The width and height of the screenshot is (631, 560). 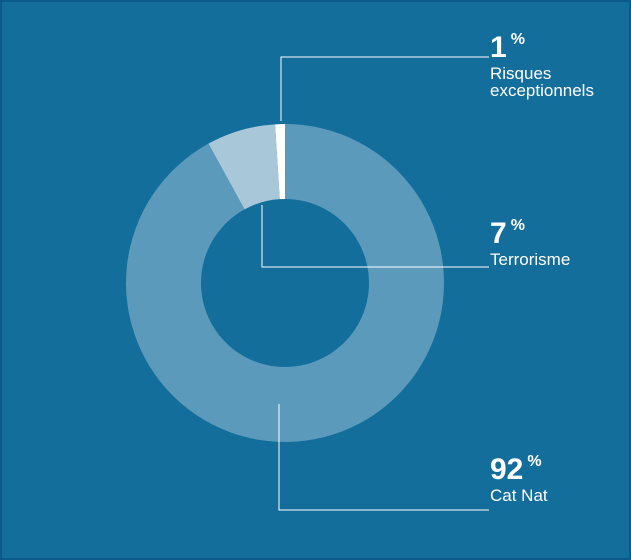 What do you see at coordinates (507, 469) in the screenshot?
I see `value-catnat: 92` at bounding box center [507, 469].